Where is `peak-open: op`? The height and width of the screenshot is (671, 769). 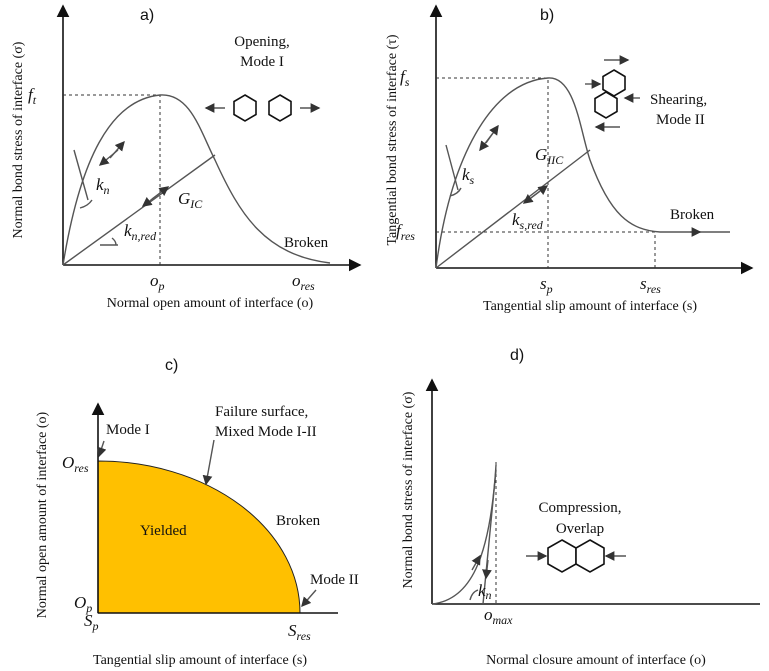 peak-open: op is located at coordinates (157, 282).